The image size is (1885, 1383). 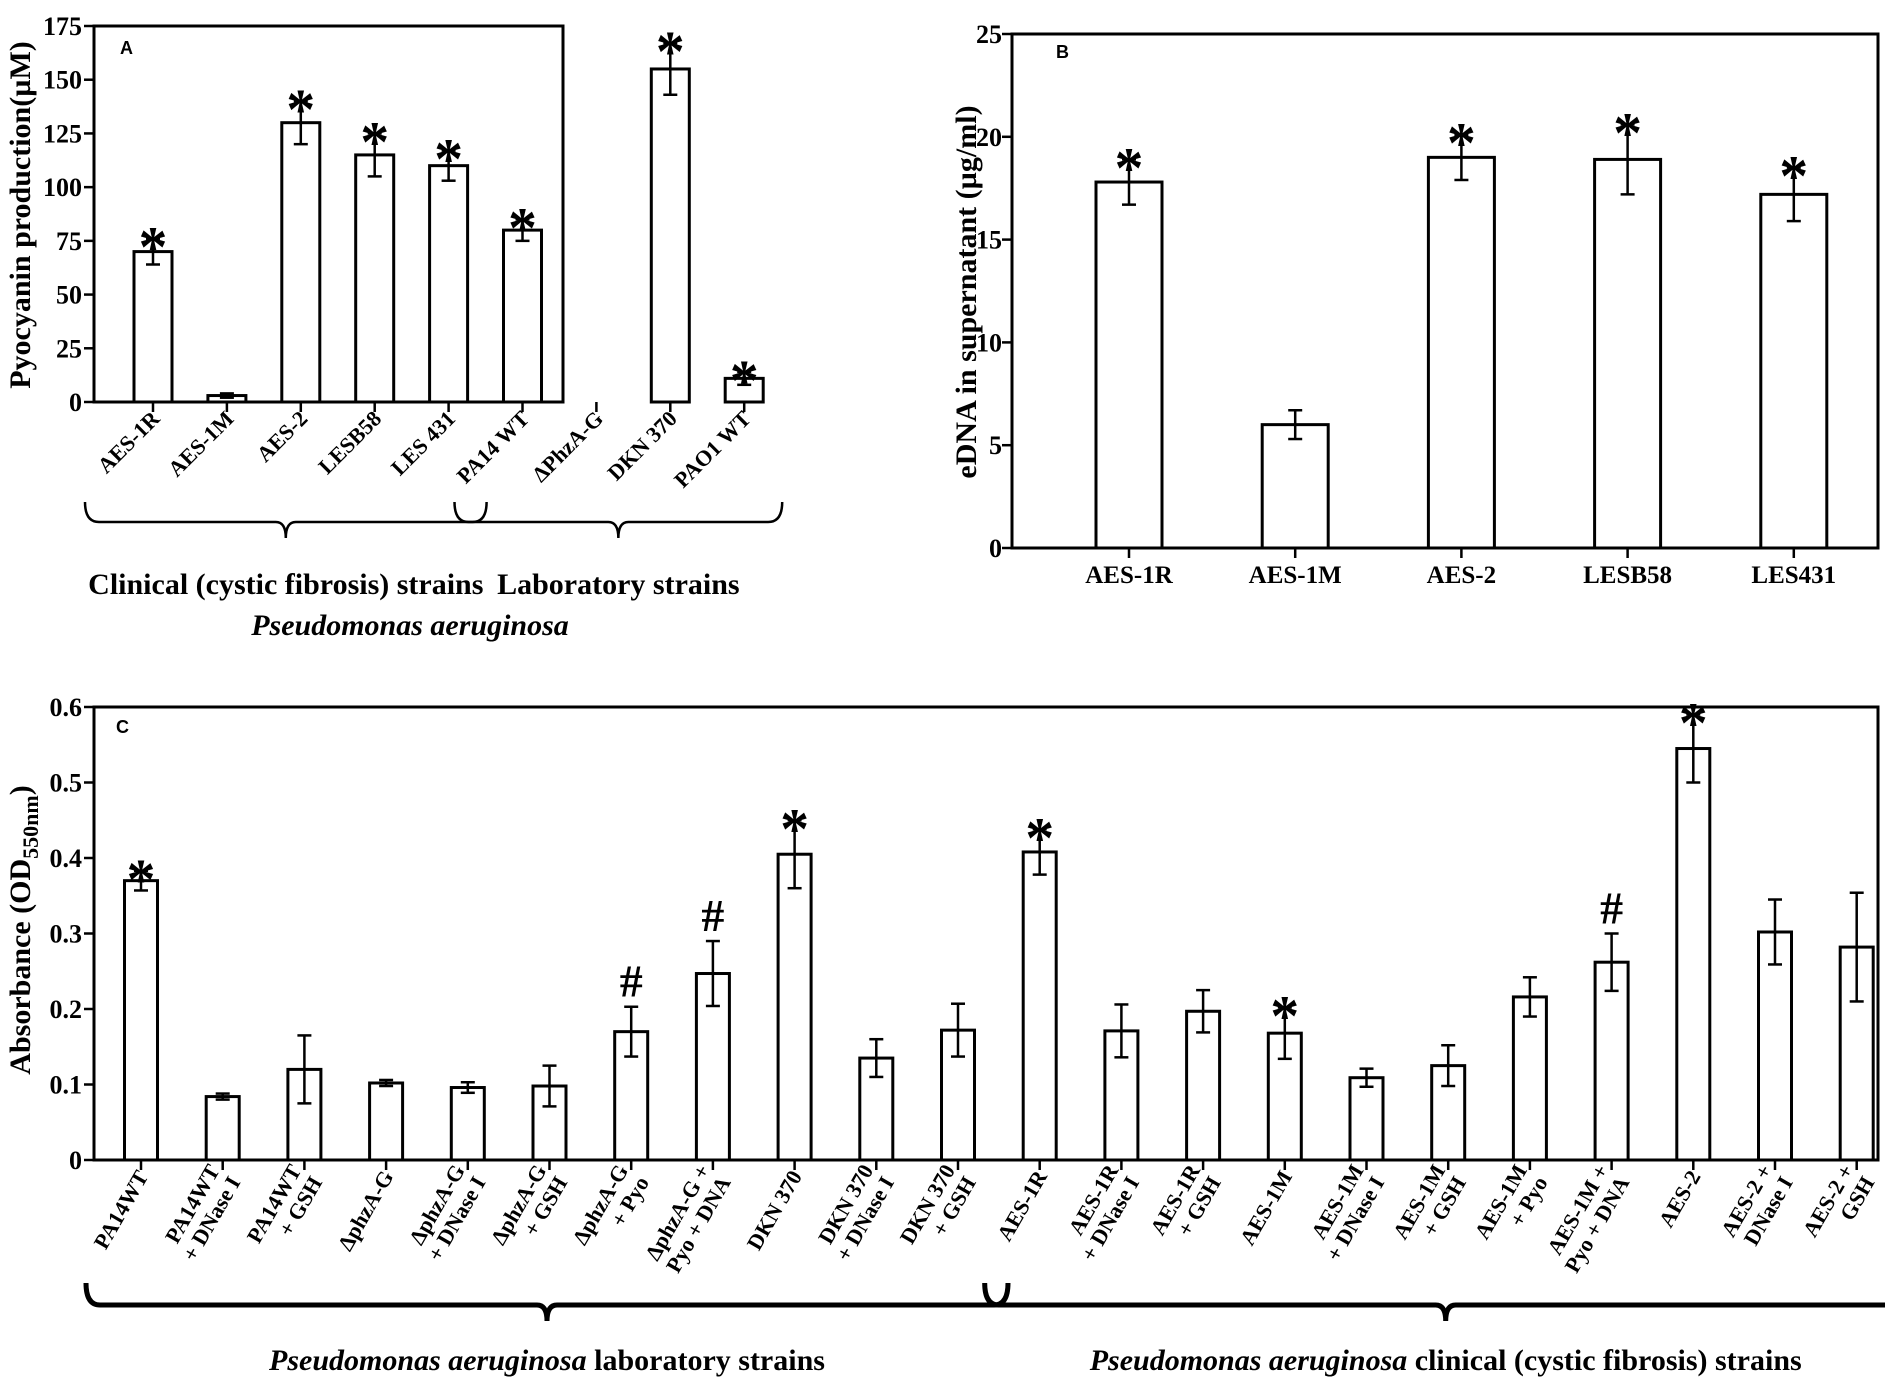 What do you see at coordinates (774, 1210) in the screenshot?
I see `category-label: DKN 370` at bounding box center [774, 1210].